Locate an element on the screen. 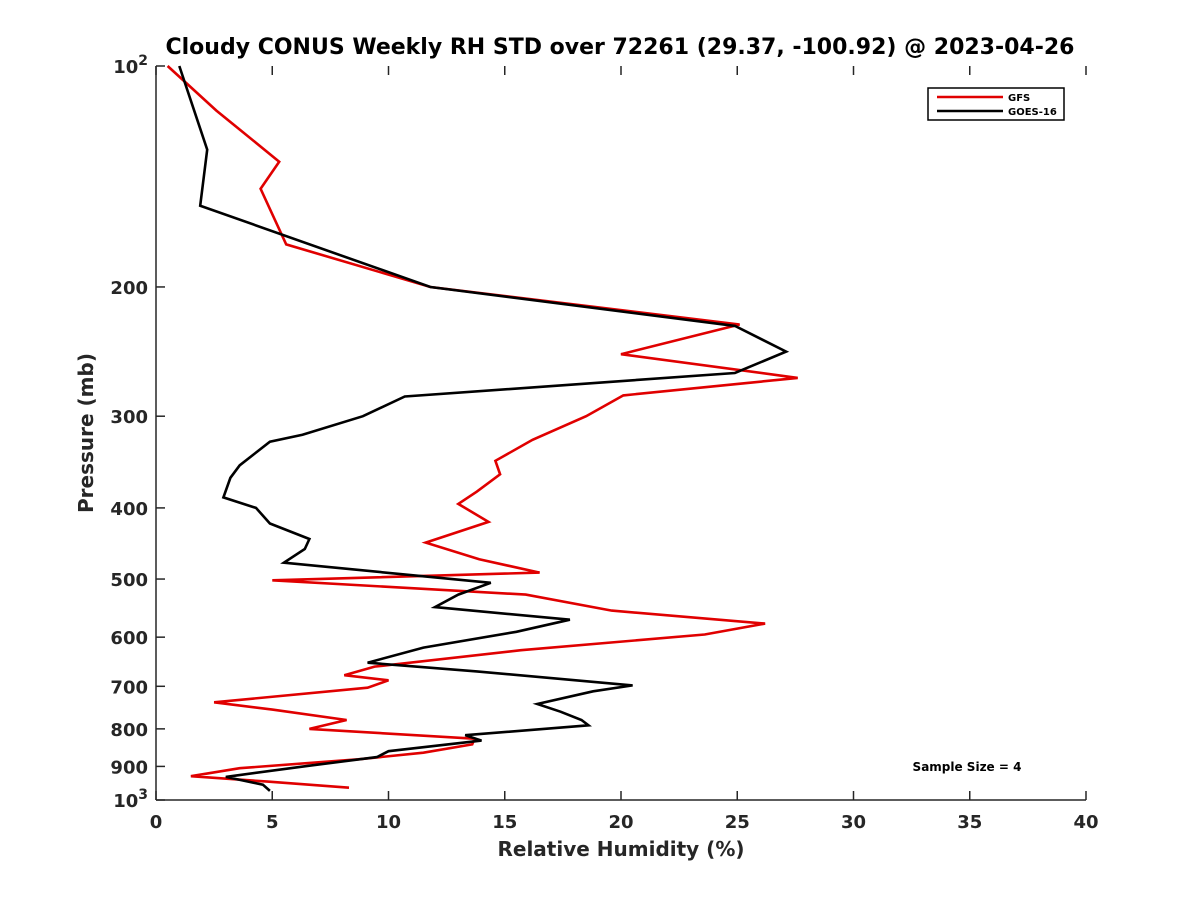 This screenshot has width=1200, height=900. x-tick-label: 5 is located at coordinates (272, 822).